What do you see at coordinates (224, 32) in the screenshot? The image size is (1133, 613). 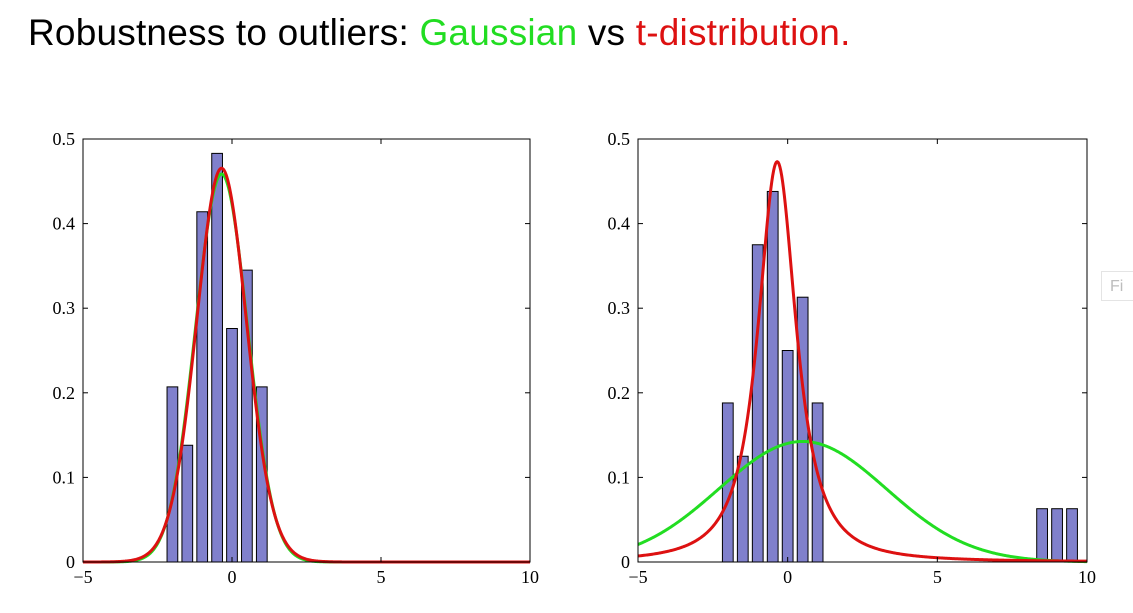 I see `title-text: Robustness to outliers:` at bounding box center [224, 32].